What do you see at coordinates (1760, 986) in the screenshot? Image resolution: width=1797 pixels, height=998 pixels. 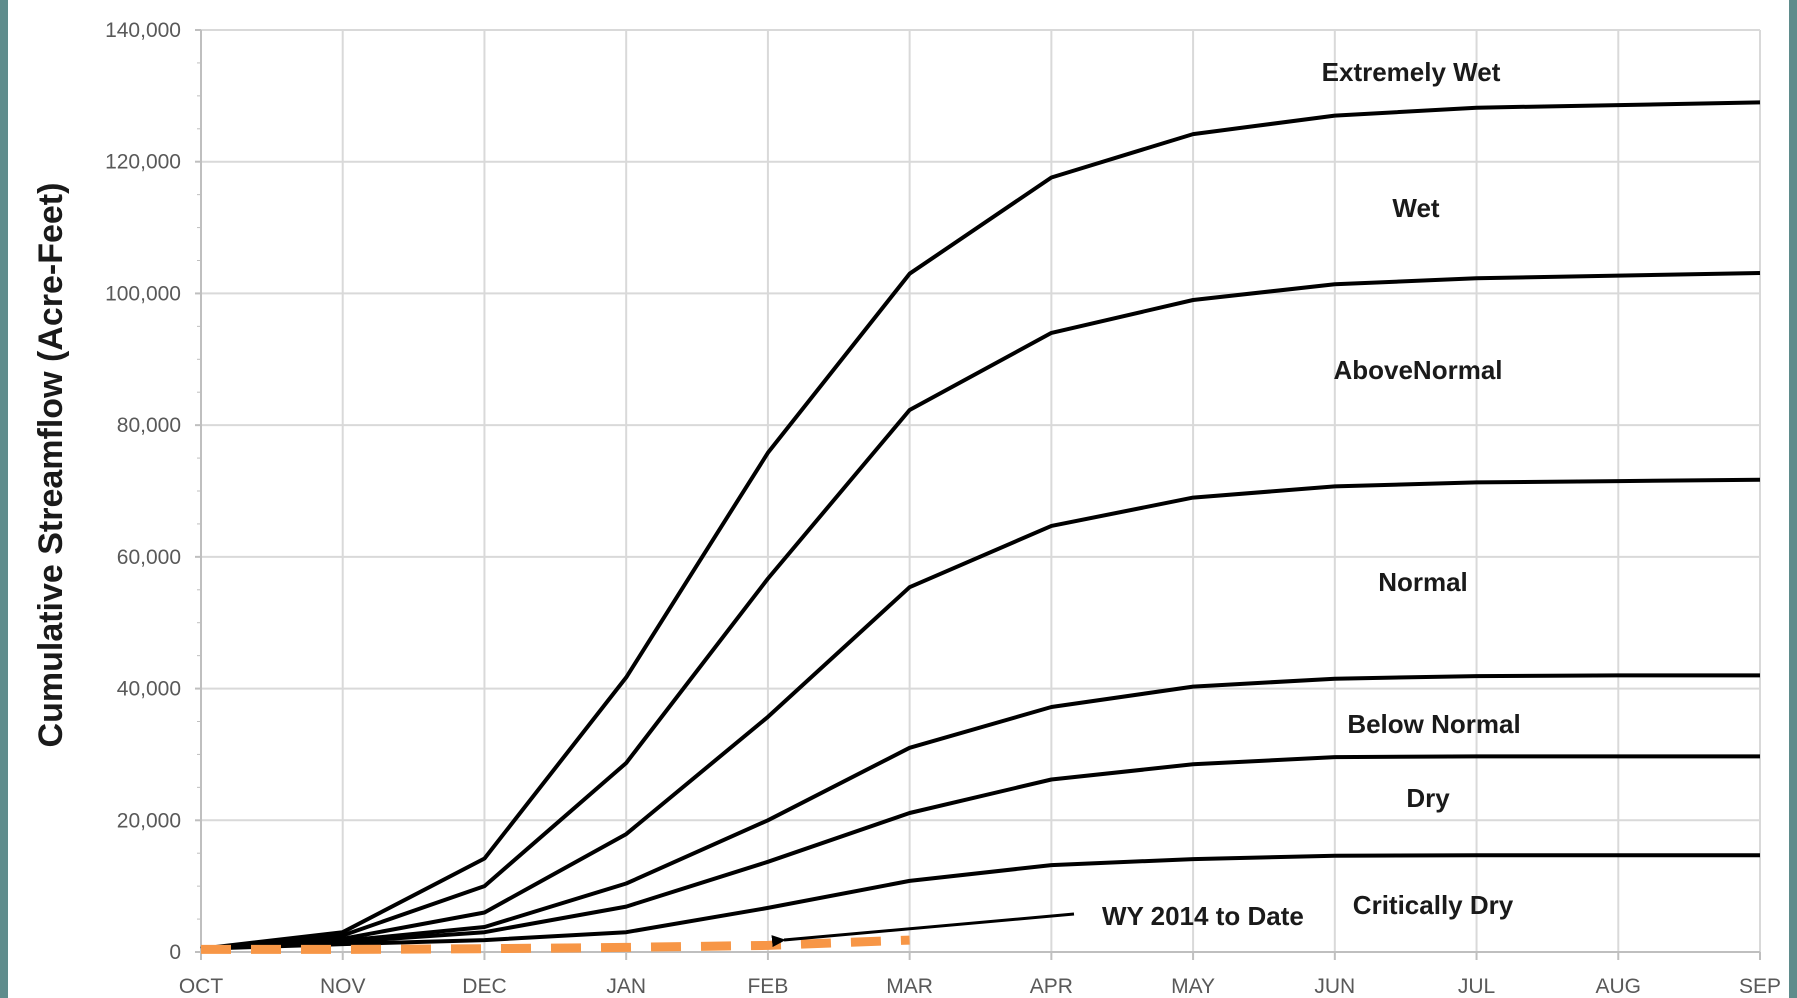 I see `x-tick-label: SEP` at bounding box center [1760, 986].